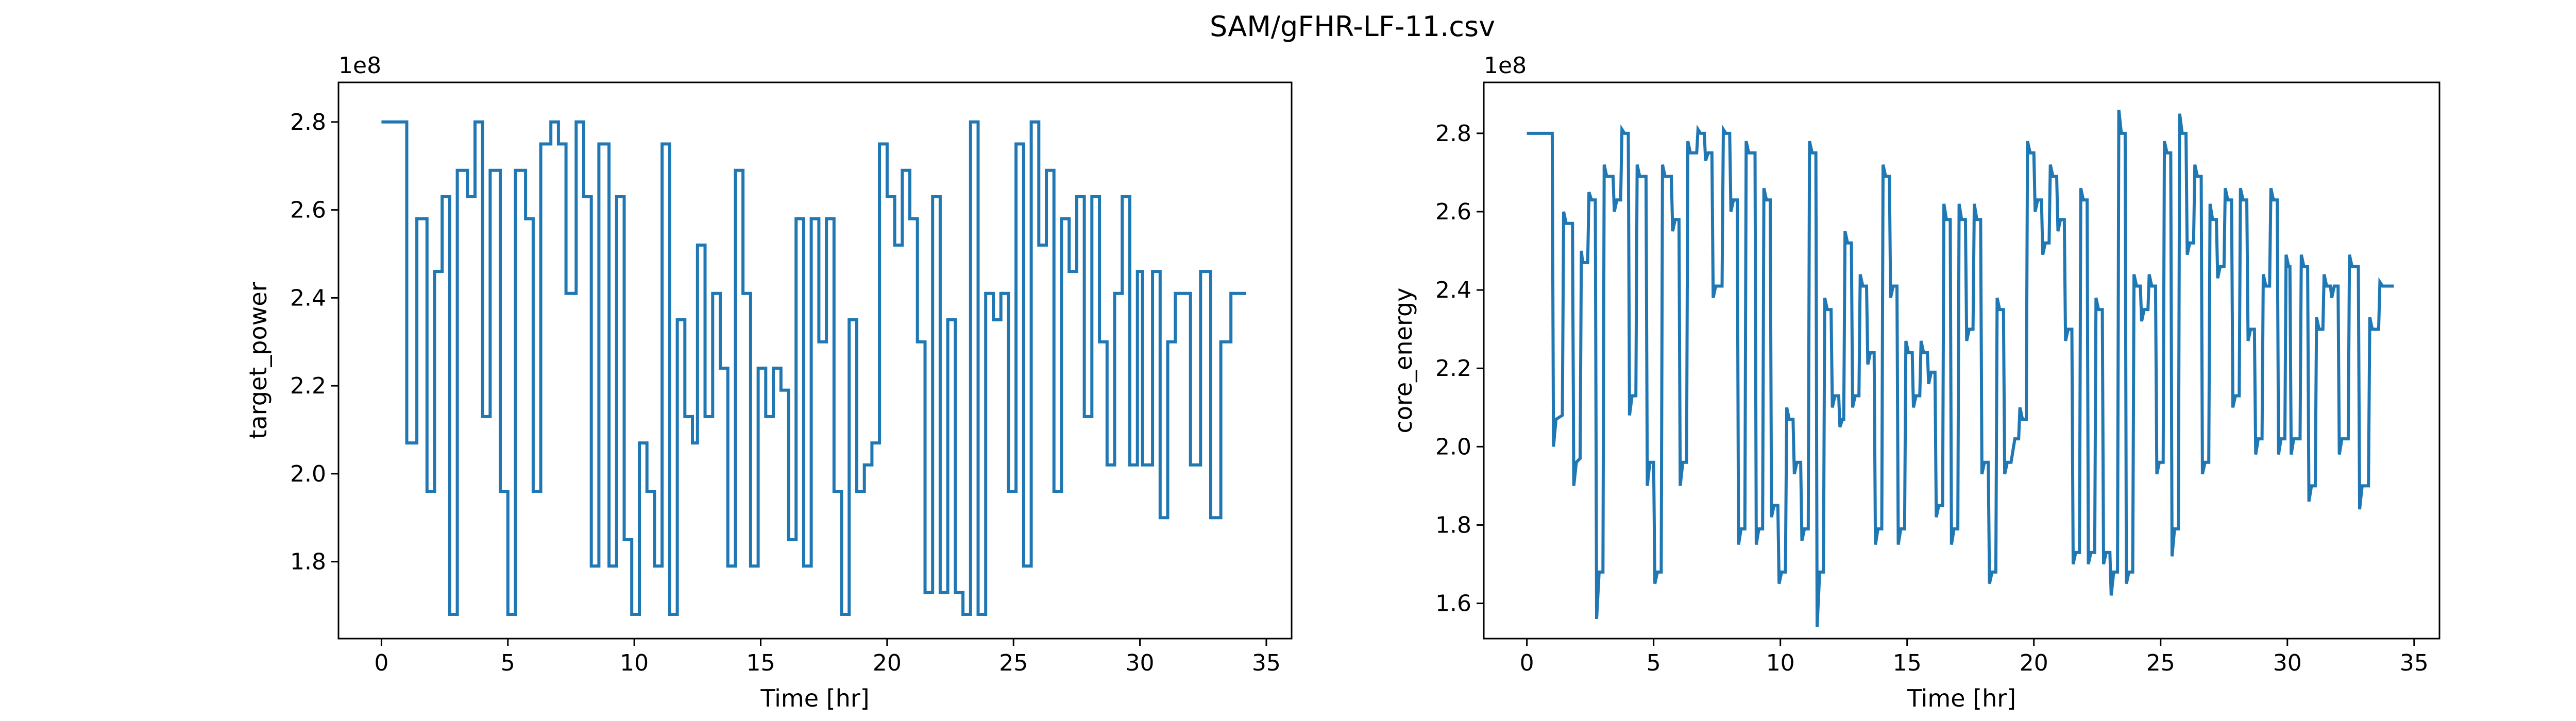  What do you see at coordinates (1453, 604) in the screenshot?
I see `y-tick-label: 1.6` at bounding box center [1453, 604].